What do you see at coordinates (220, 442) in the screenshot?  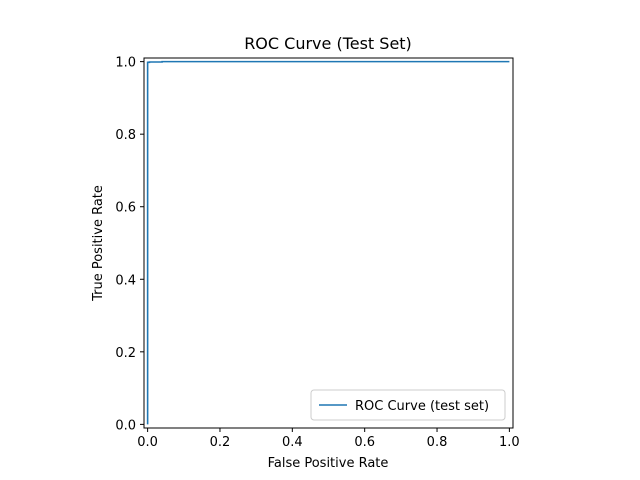 I see `x-tick-label: 0.2` at bounding box center [220, 442].